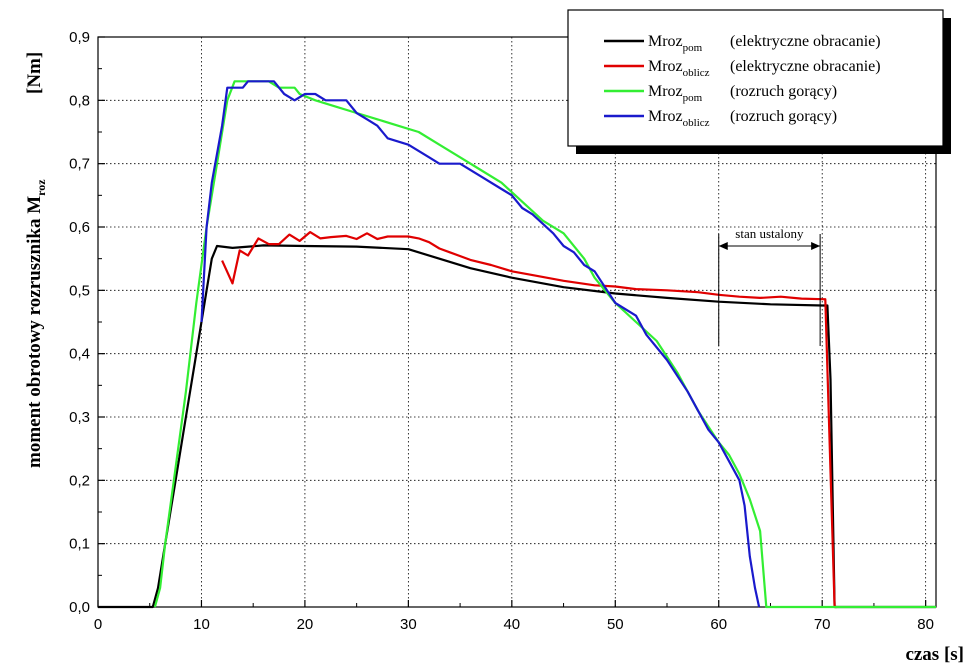  Describe the element at coordinates (79, 290) in the screenshot. I see `y-tick-label: 0,5` at that location.